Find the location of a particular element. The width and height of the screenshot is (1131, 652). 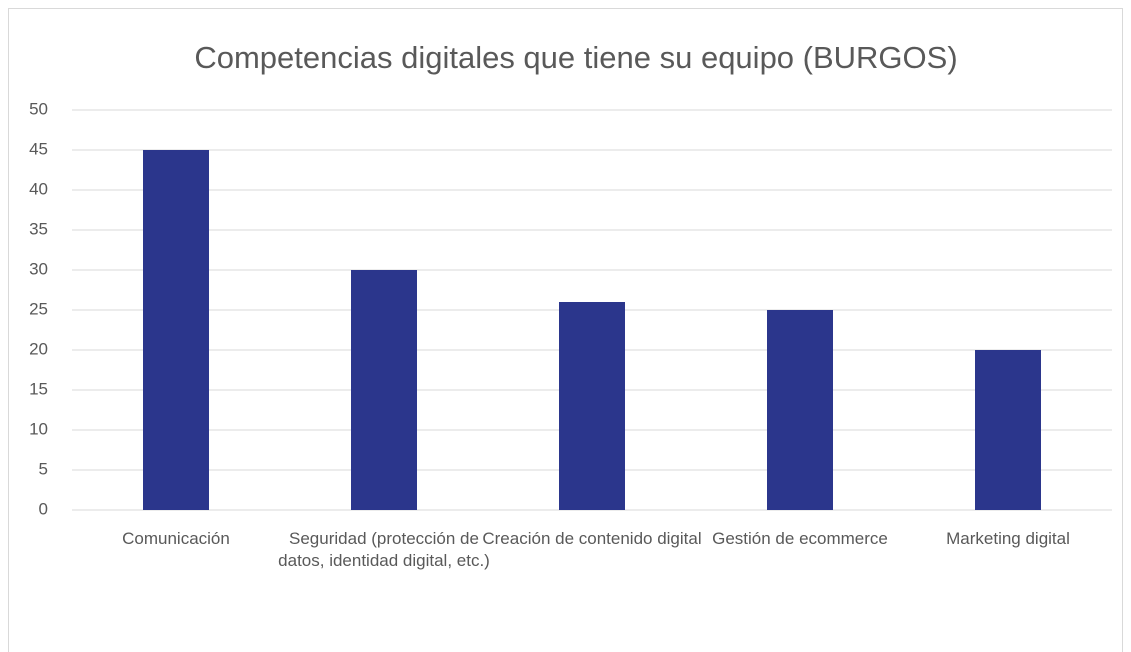

x-tick-label: Creación de contenido digital is located at coordinates (592, 538).